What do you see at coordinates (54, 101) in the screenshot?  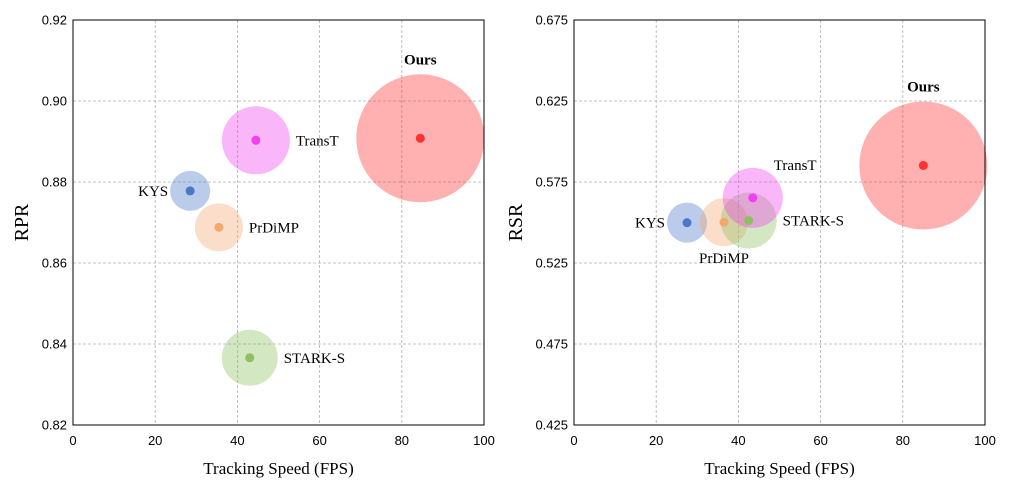 I see `y-tick-label: 0.90` at bounding box center [54, 101].